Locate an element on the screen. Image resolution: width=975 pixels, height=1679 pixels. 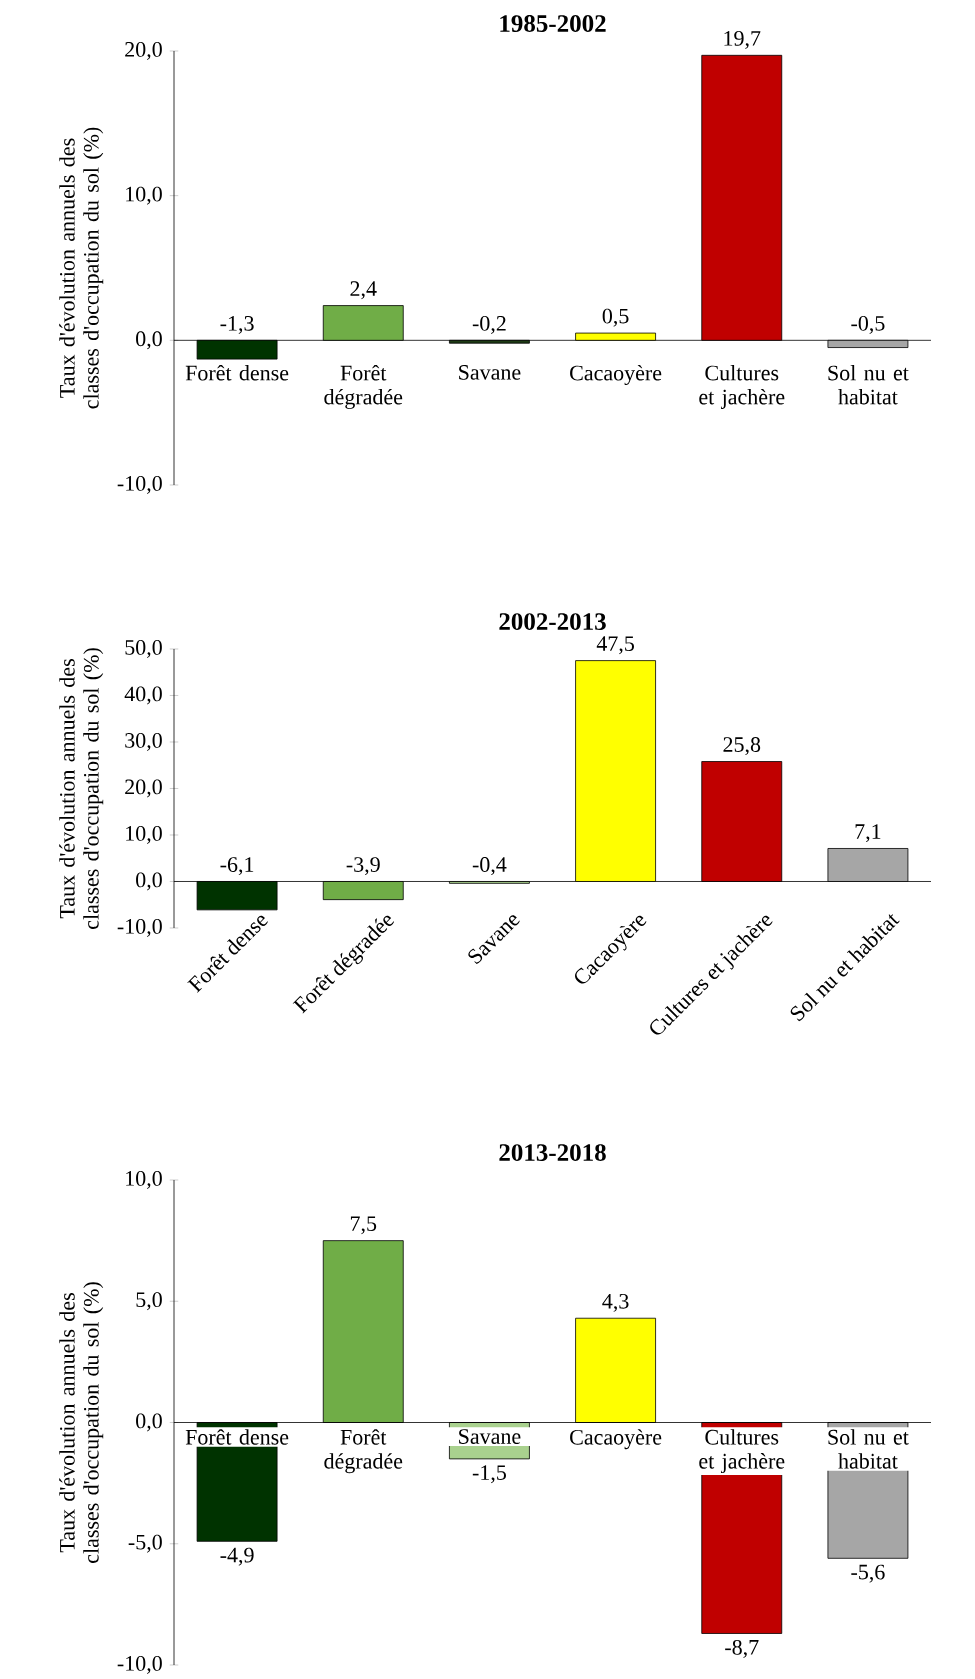
data-label: -4,9 is located at coordinates (237, 1556).